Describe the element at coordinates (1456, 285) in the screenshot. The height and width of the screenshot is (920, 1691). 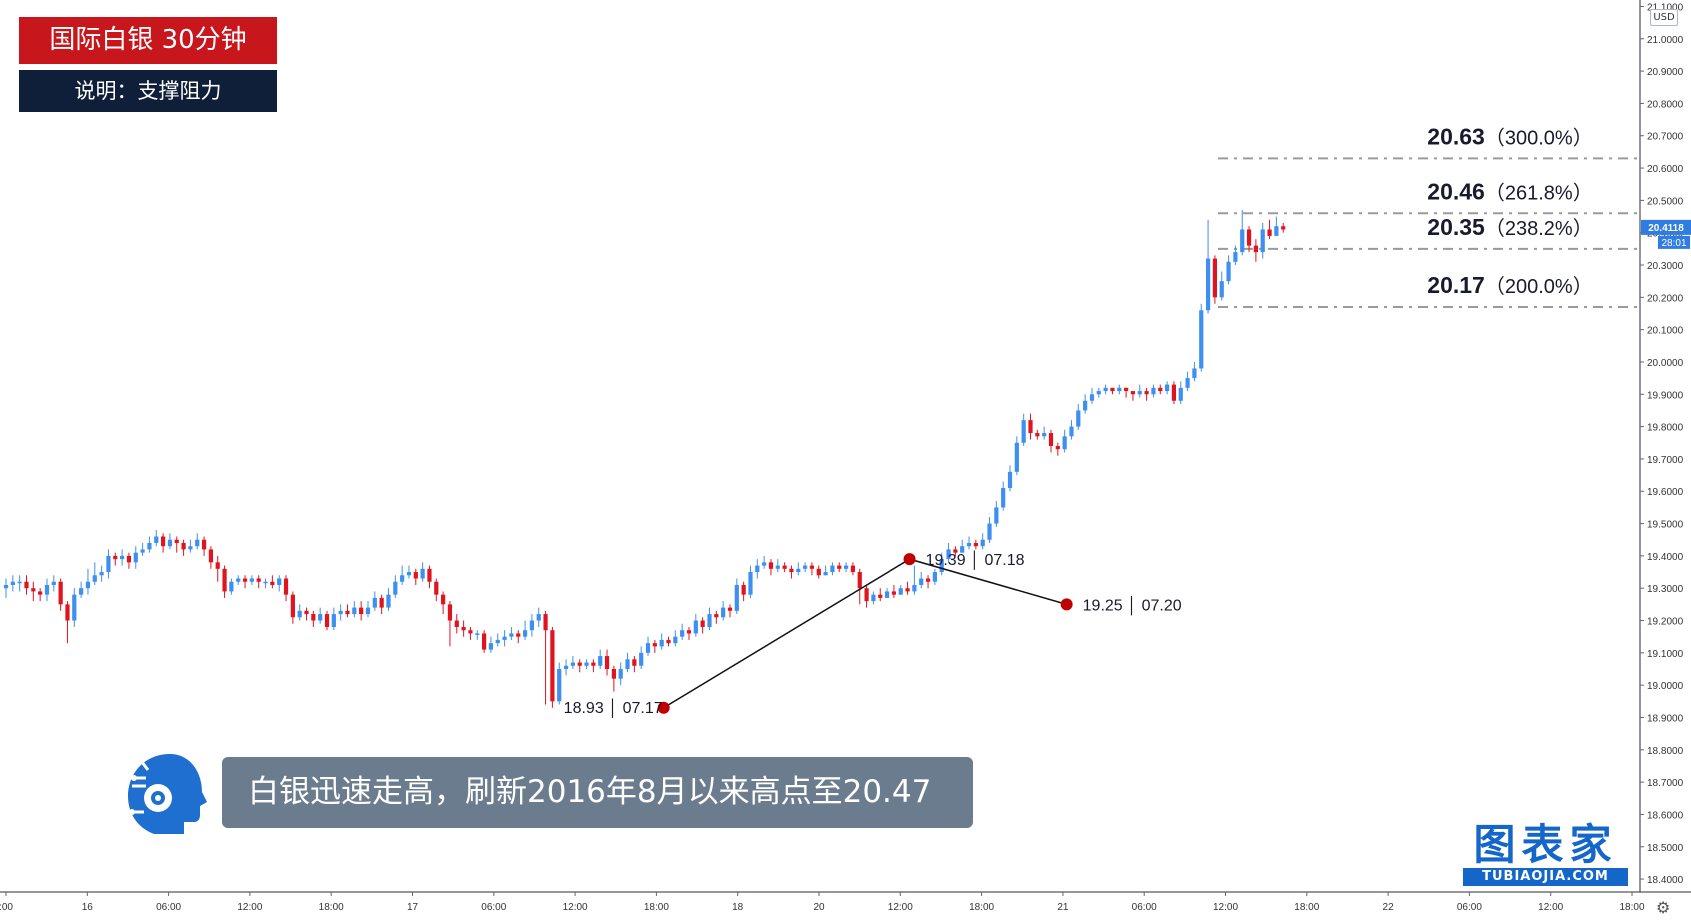
I see `fib-price: 20.17` at that location.